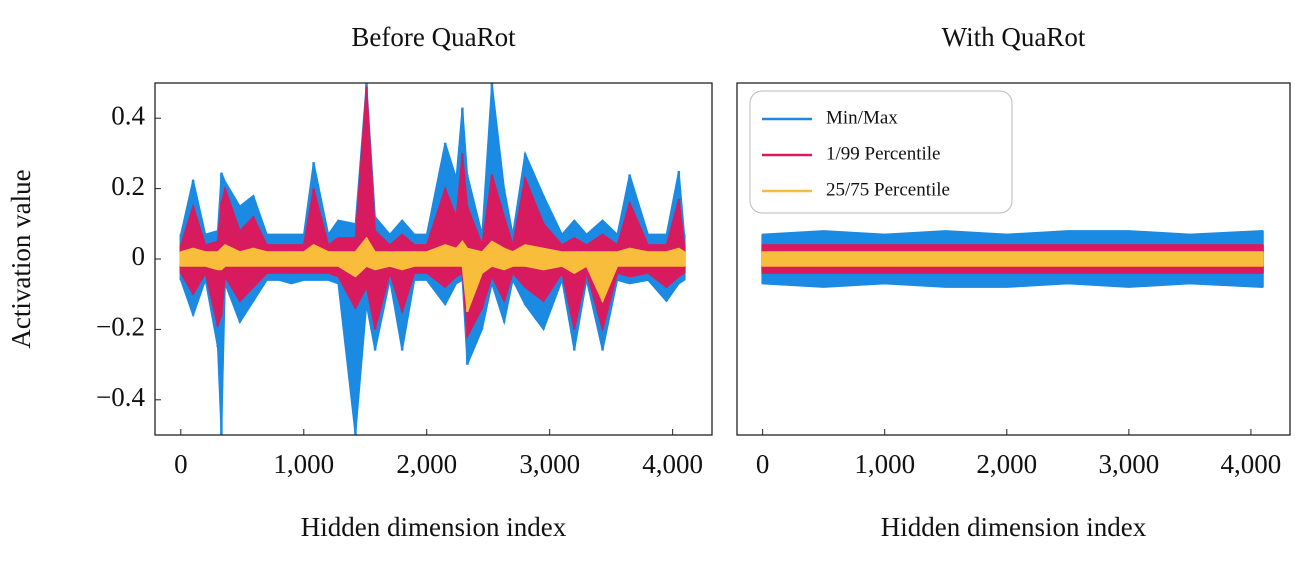 The width and height of the screenshot is (1307, 567). I want to click on legend-box, so click(881, 152).